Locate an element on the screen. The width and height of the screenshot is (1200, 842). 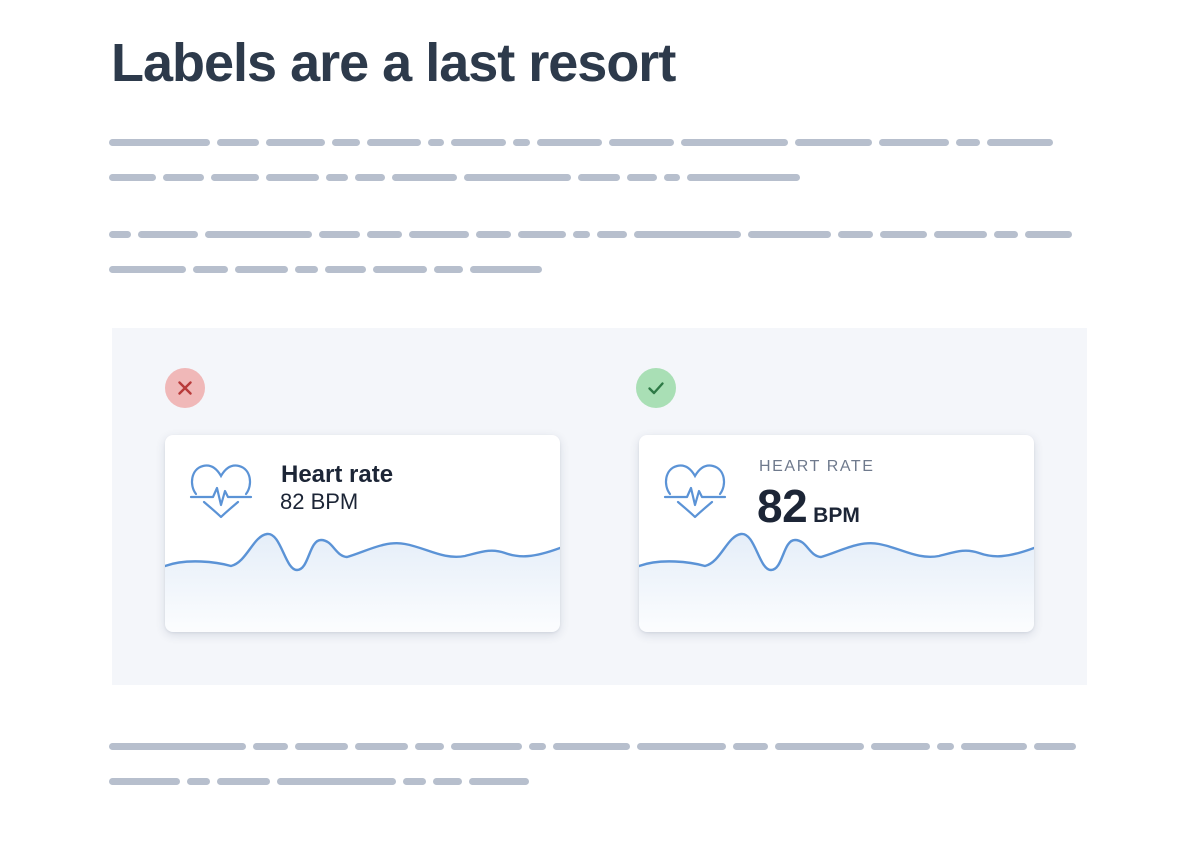
heart-rate-label: HEART RATE is located at coordinates (817, 466).